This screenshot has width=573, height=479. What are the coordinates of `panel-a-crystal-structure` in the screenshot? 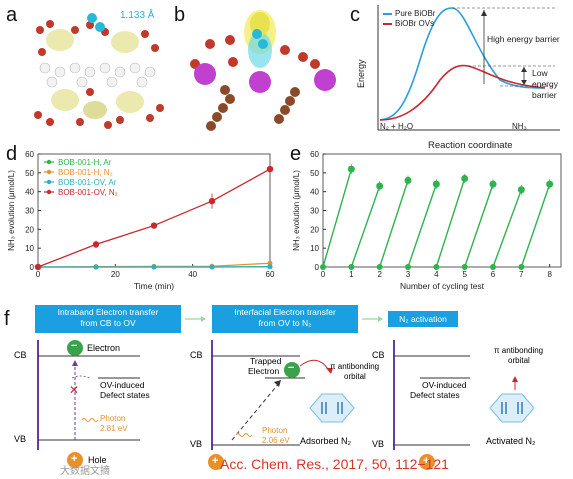 It's located at (99, 71).